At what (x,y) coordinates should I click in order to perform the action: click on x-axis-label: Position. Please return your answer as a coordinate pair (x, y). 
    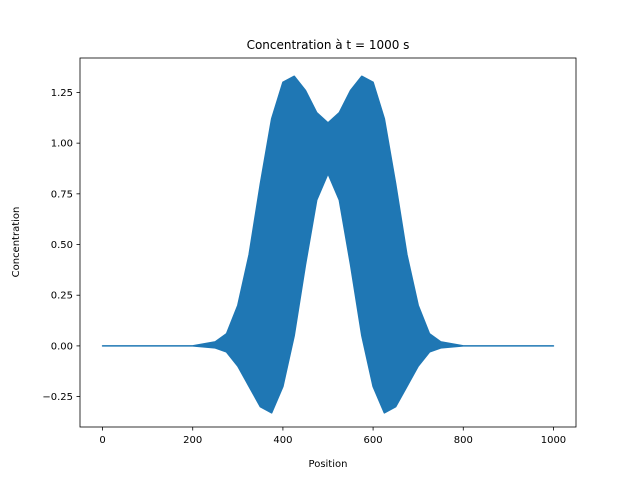
    Looking at the image, I should click on (328, 464).